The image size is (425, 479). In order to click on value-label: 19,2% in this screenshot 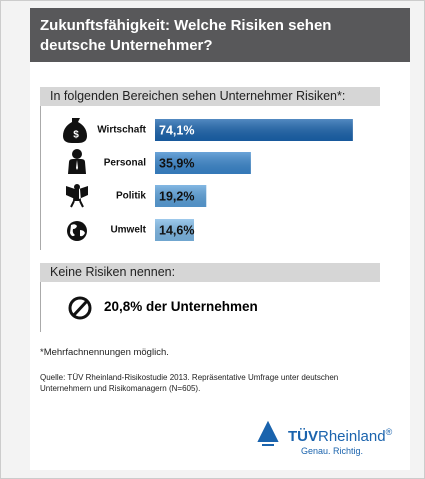, I will do `click(176, 196)`.